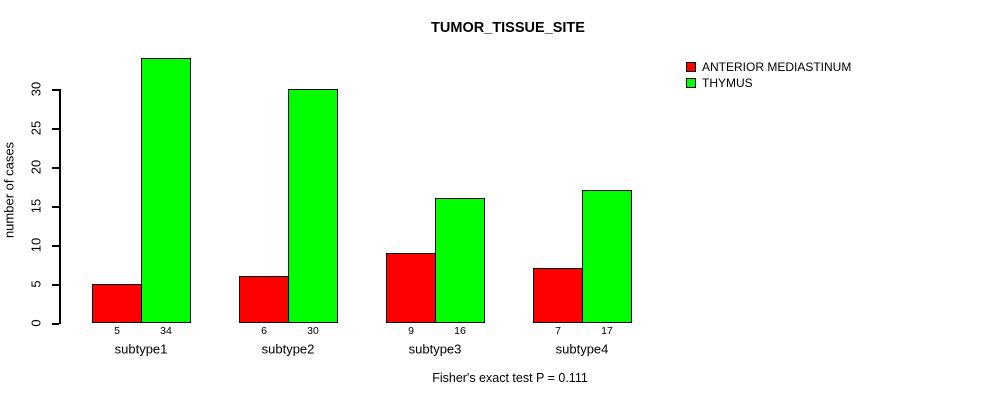 The image size is (990, 400). Describe the element at coordinates (117, 331) in the screenshot. I see `bar-value-anterior-mediastinum-subtype1: 5` at that location.